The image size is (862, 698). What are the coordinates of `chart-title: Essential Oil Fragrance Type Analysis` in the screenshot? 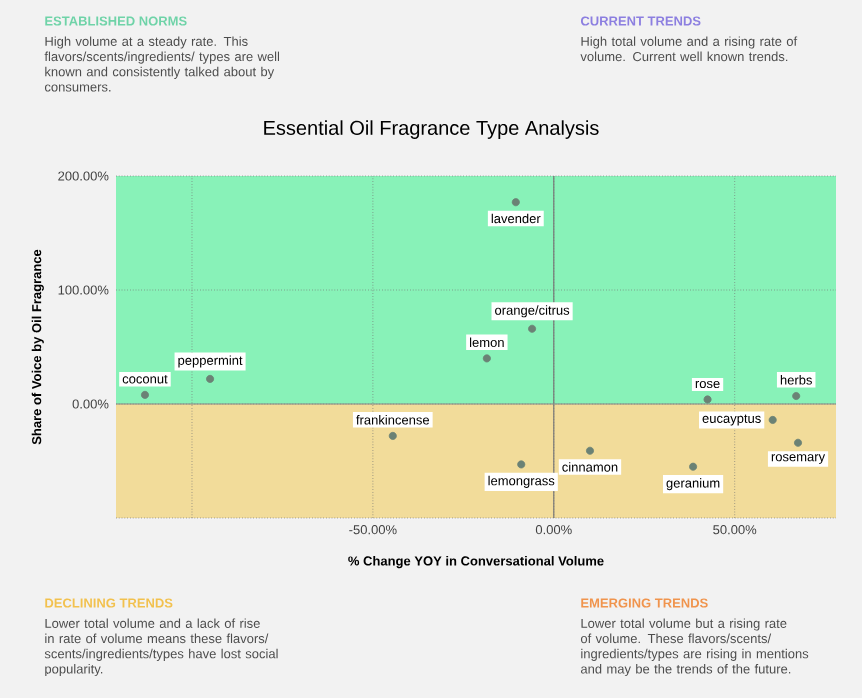 It's located at (431, 129).